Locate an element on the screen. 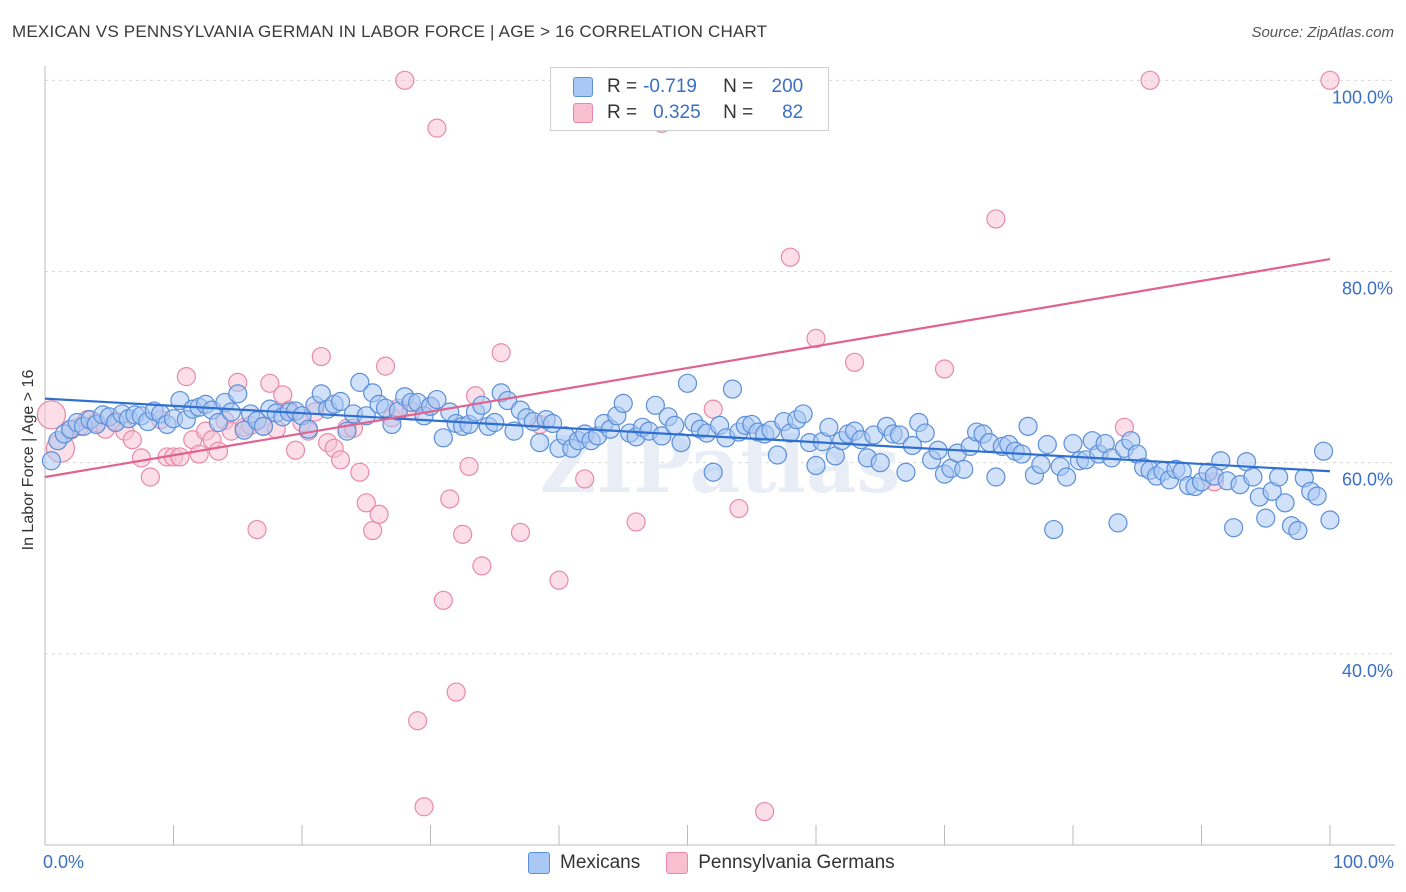  y-tick-label: 100.0% is located at coordinates (1362, 97).